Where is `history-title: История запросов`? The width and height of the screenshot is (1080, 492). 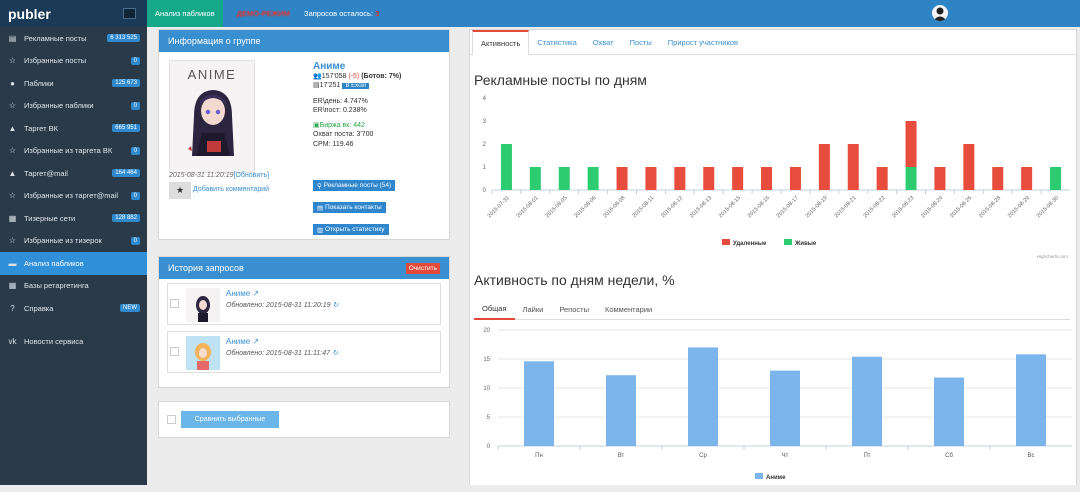
history-title: История запросов is located at coordinates (206, 268).